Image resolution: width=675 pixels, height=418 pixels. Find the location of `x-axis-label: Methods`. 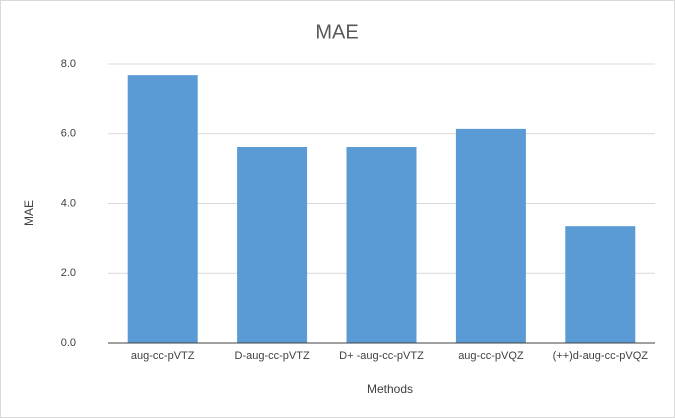

x-axis-label: Methods is located at coordinates (390, 389).